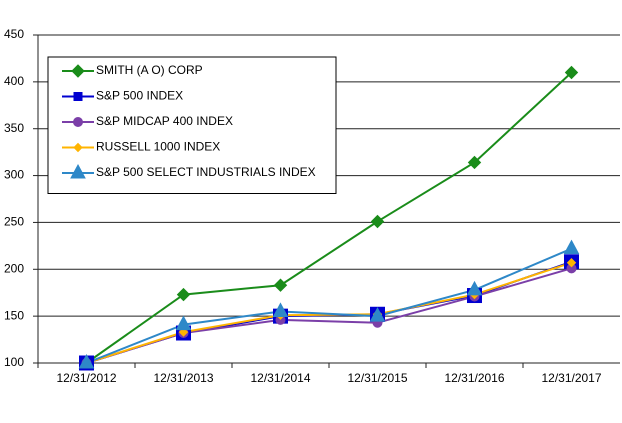 The width and height of the screenshot is (622, 423). I want to click on legend-label: SMITH (A O) CORP, so click(149, 70).